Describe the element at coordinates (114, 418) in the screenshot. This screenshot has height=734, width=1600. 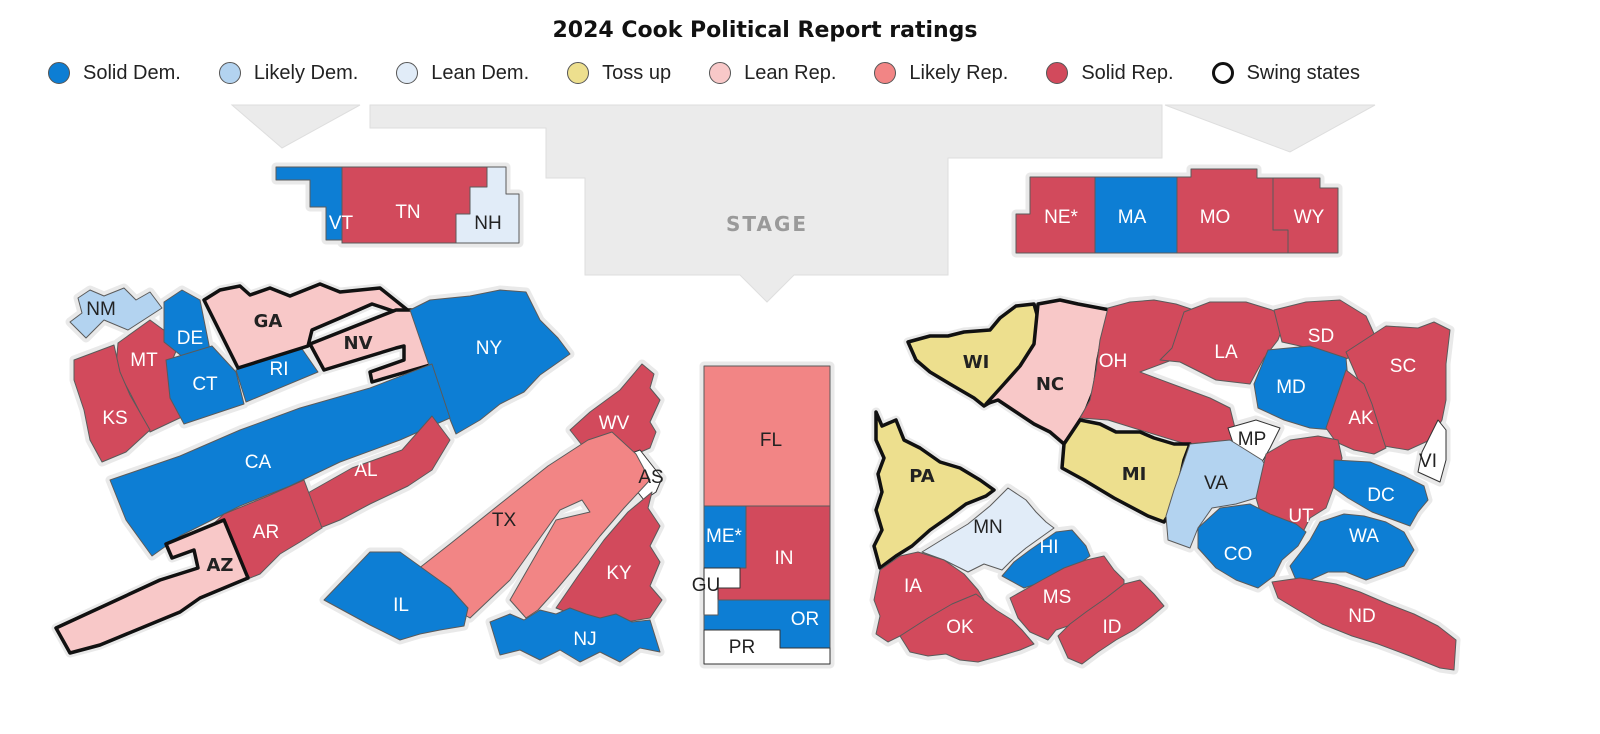
I see `delegation-label-ks: KS` at that location.